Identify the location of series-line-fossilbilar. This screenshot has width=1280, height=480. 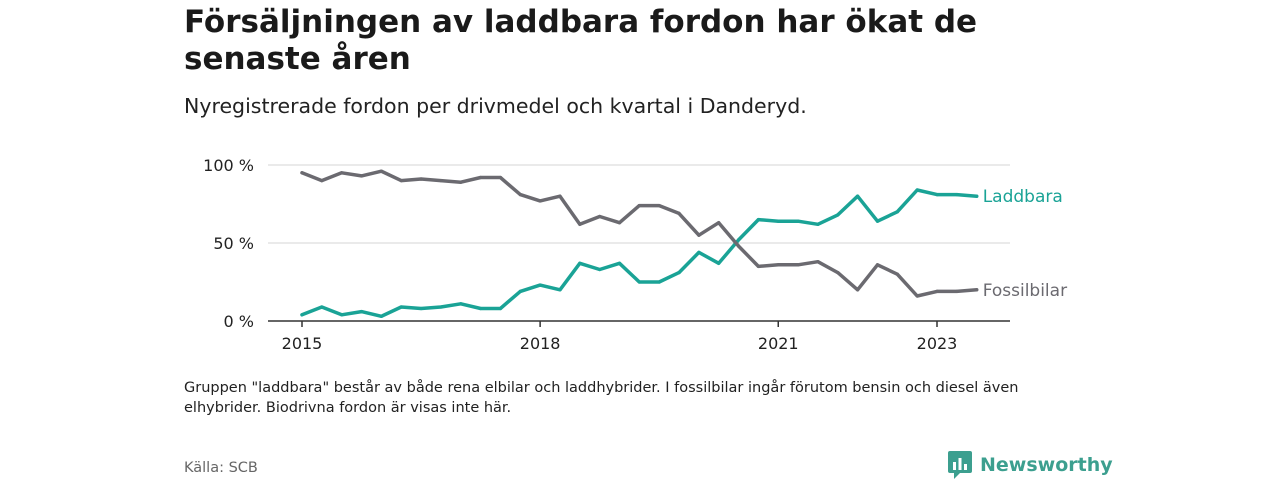
(639, 233).